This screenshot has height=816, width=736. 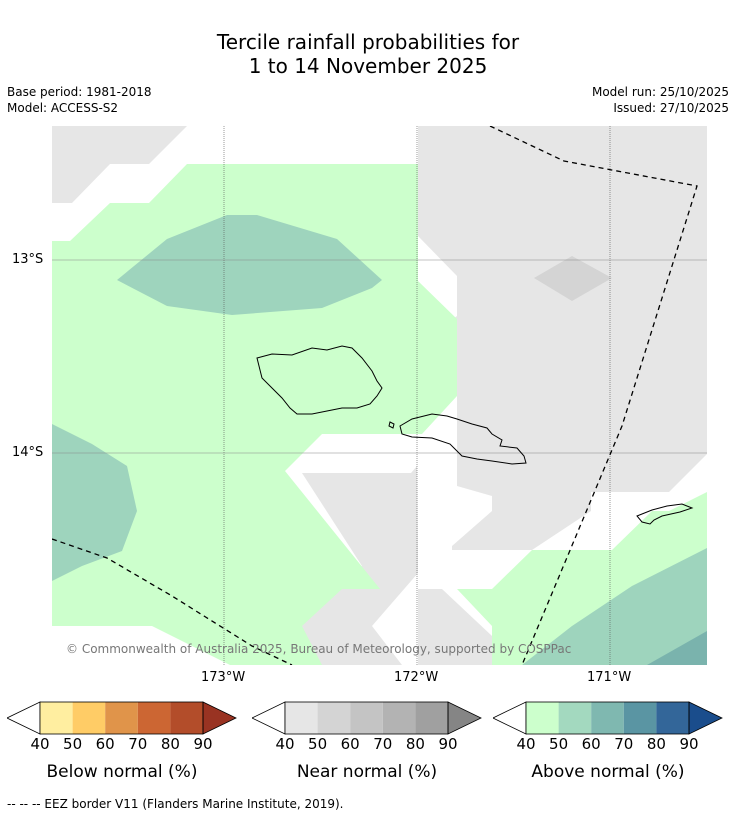 What do you see at coordinates (223, 677) in the screenshot?
I see `lon-label-173w: 173°W` at bounding box center [223, 677].